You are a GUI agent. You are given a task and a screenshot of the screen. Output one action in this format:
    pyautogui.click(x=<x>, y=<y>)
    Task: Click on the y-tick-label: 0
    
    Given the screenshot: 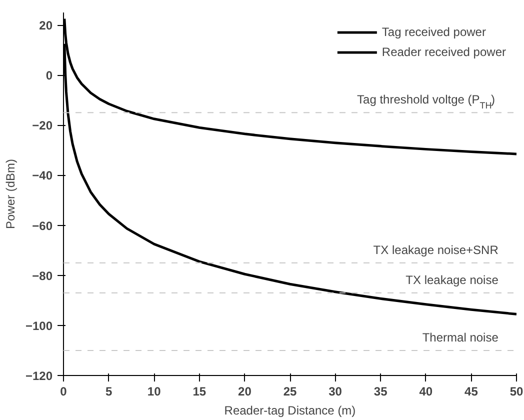 What is the action you would take?
    pyautogui.click(x=49, y=75)
    